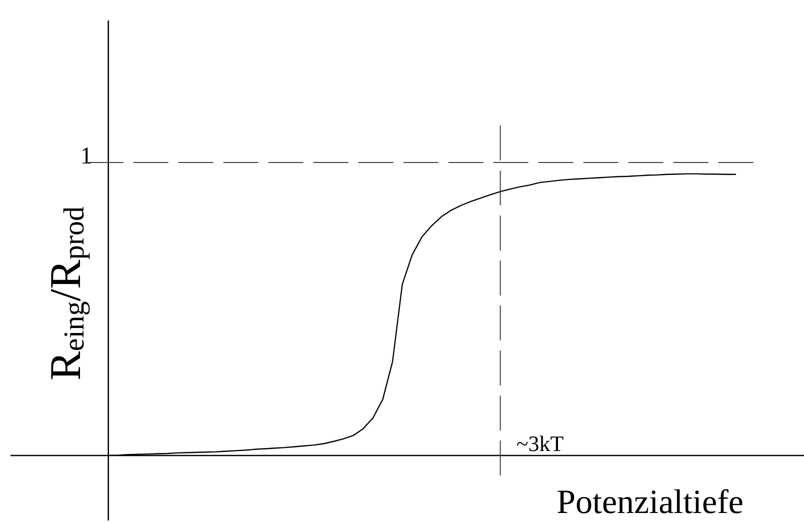 The height and width of the screenshot is (523, 804). What do you see at coordinates (86, 157) in the screenshot?
I see `ref-line-label: 1` at bounding box center [86, 157].